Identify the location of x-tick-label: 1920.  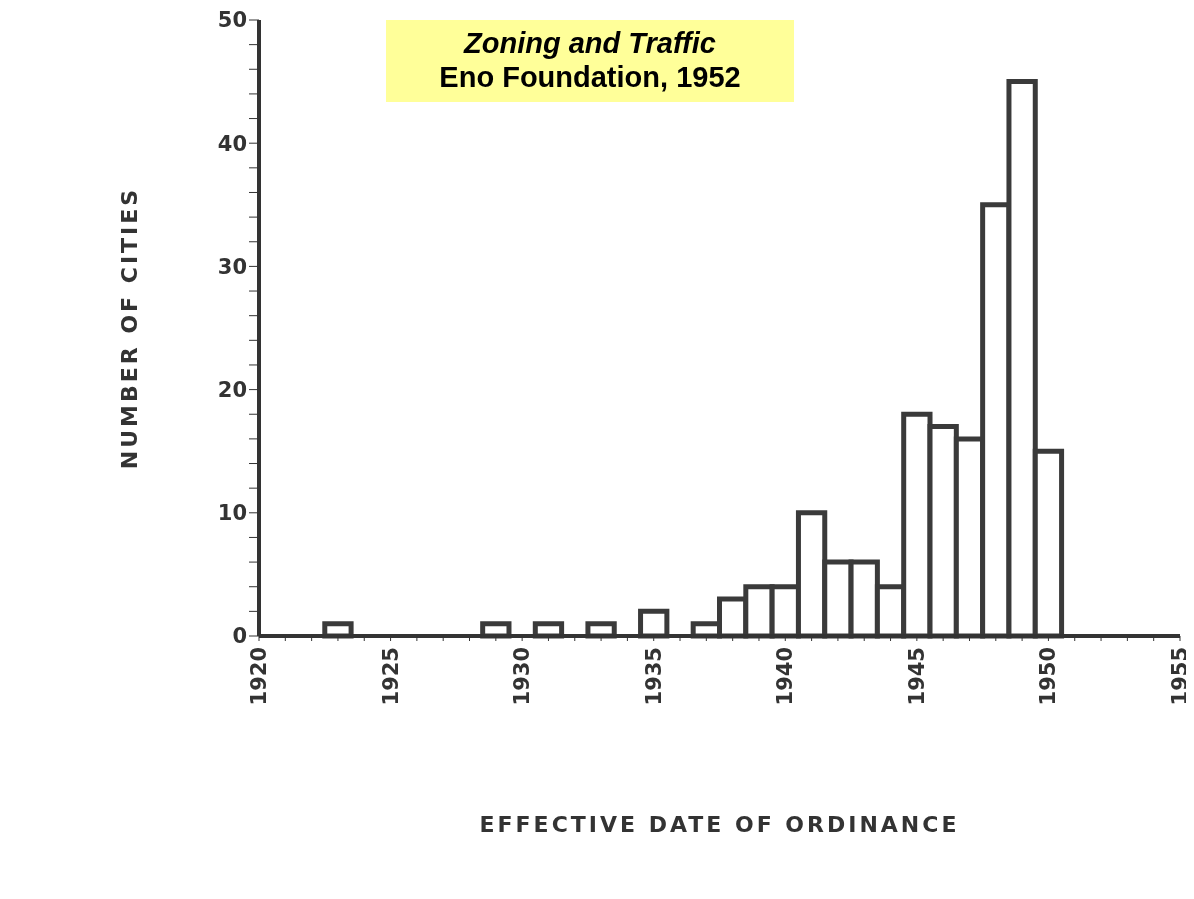
(259, 676).